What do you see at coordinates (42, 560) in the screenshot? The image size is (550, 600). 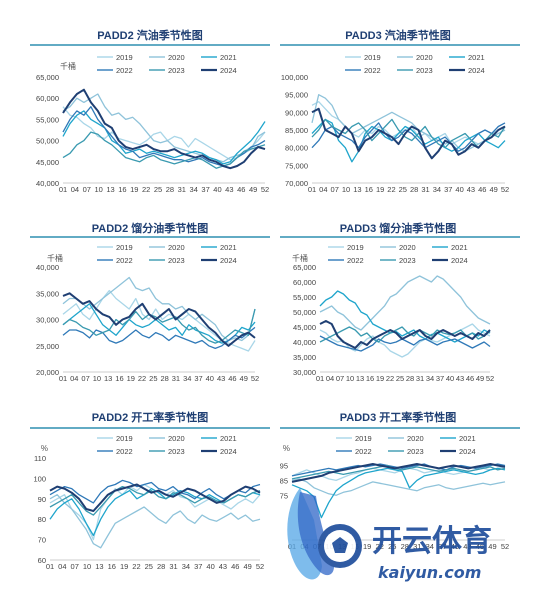 I see `y-tick-label: 60` at bounding box center [42, 560].